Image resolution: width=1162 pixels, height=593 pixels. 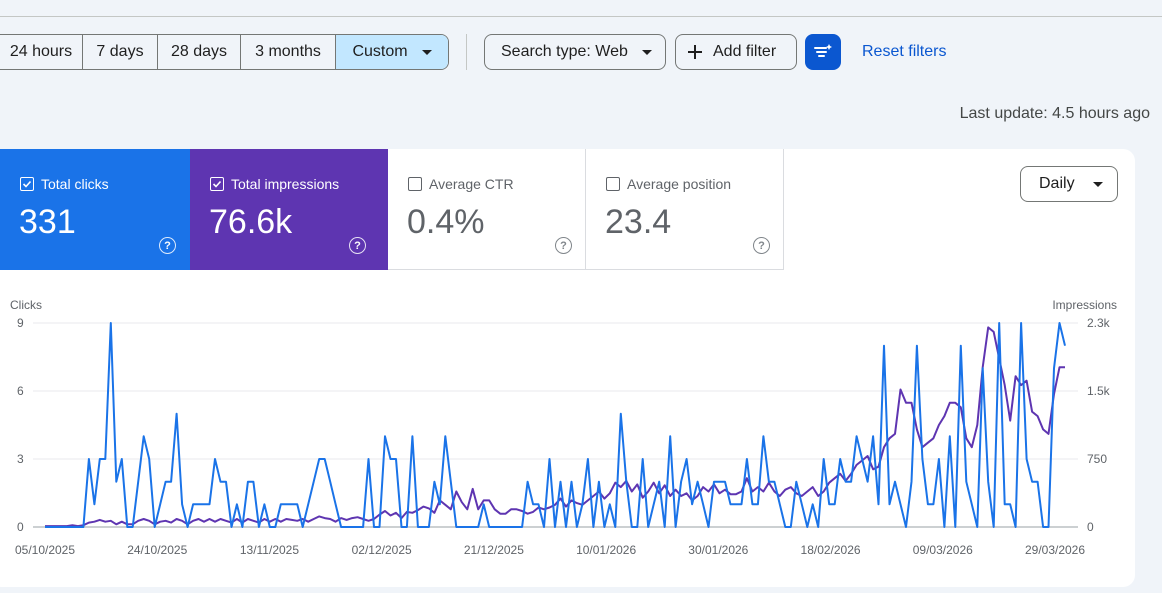 What do you see at coordinates (251, 222) in the screenshot?
I see `metric-value: 76.6k` at bounding box center [251, 222].